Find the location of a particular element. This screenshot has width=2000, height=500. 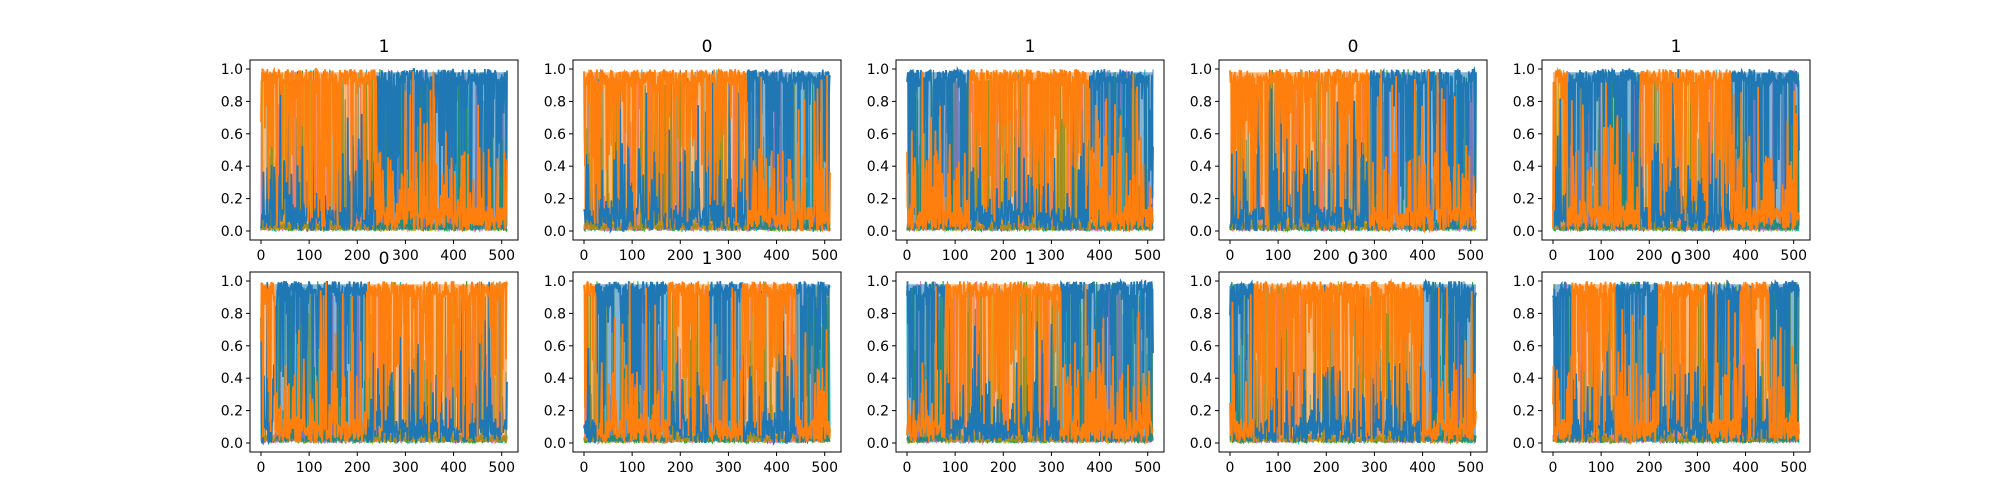

panel-10: 0.0 0.2 0.4 0.6 0.8 1.0 0 100 200 300 400 500 0 is located at coordinates (1662, 362).